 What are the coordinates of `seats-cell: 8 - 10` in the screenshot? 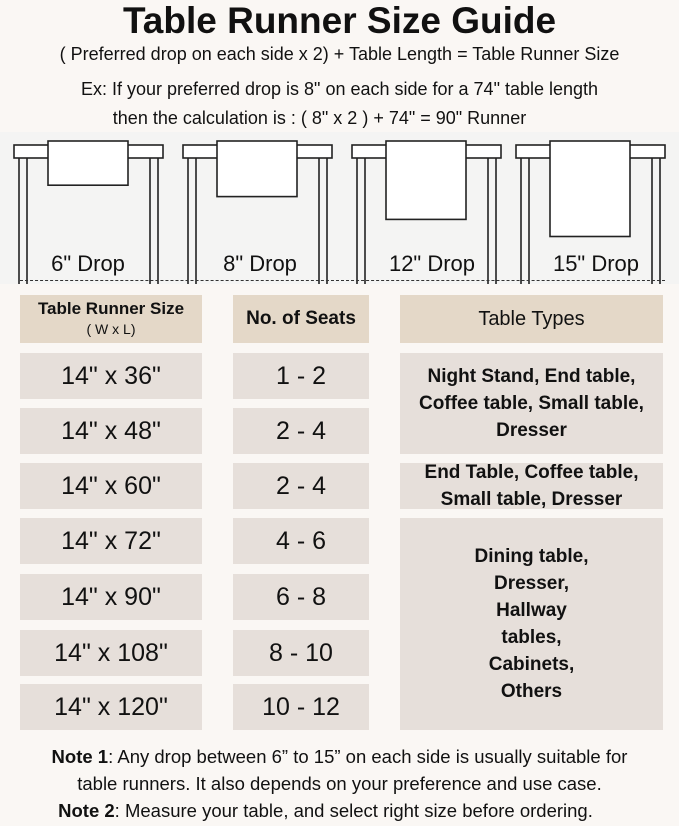 It's located at (301, 653).